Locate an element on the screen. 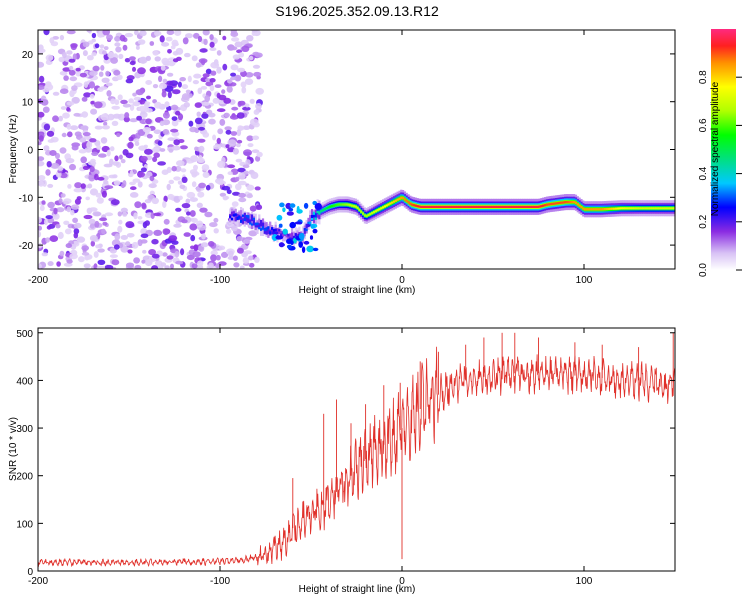  snr-x-axis-label: Height of straight line (km) is located at coordinates (357, 589).